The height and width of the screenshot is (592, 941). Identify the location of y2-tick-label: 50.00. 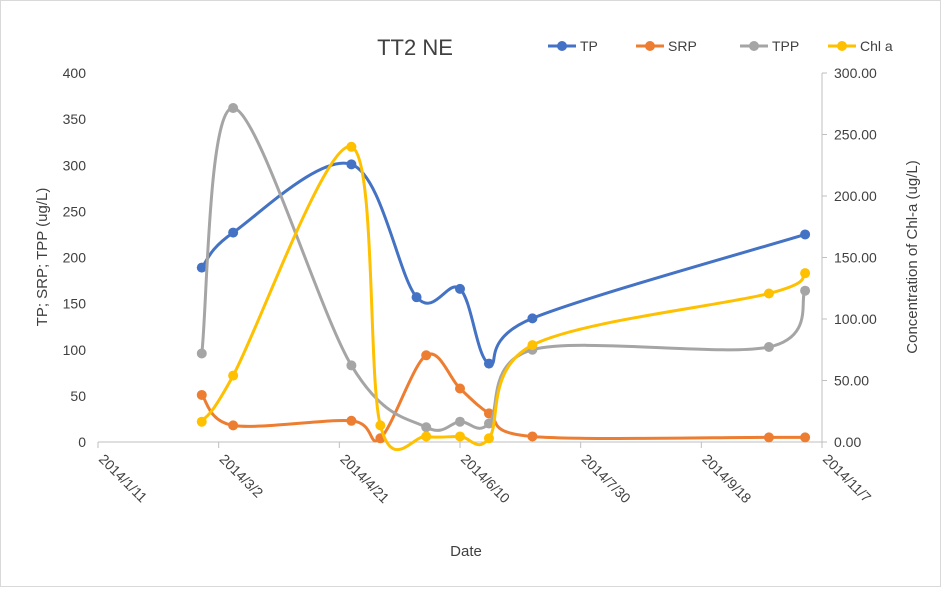
(851, 381).